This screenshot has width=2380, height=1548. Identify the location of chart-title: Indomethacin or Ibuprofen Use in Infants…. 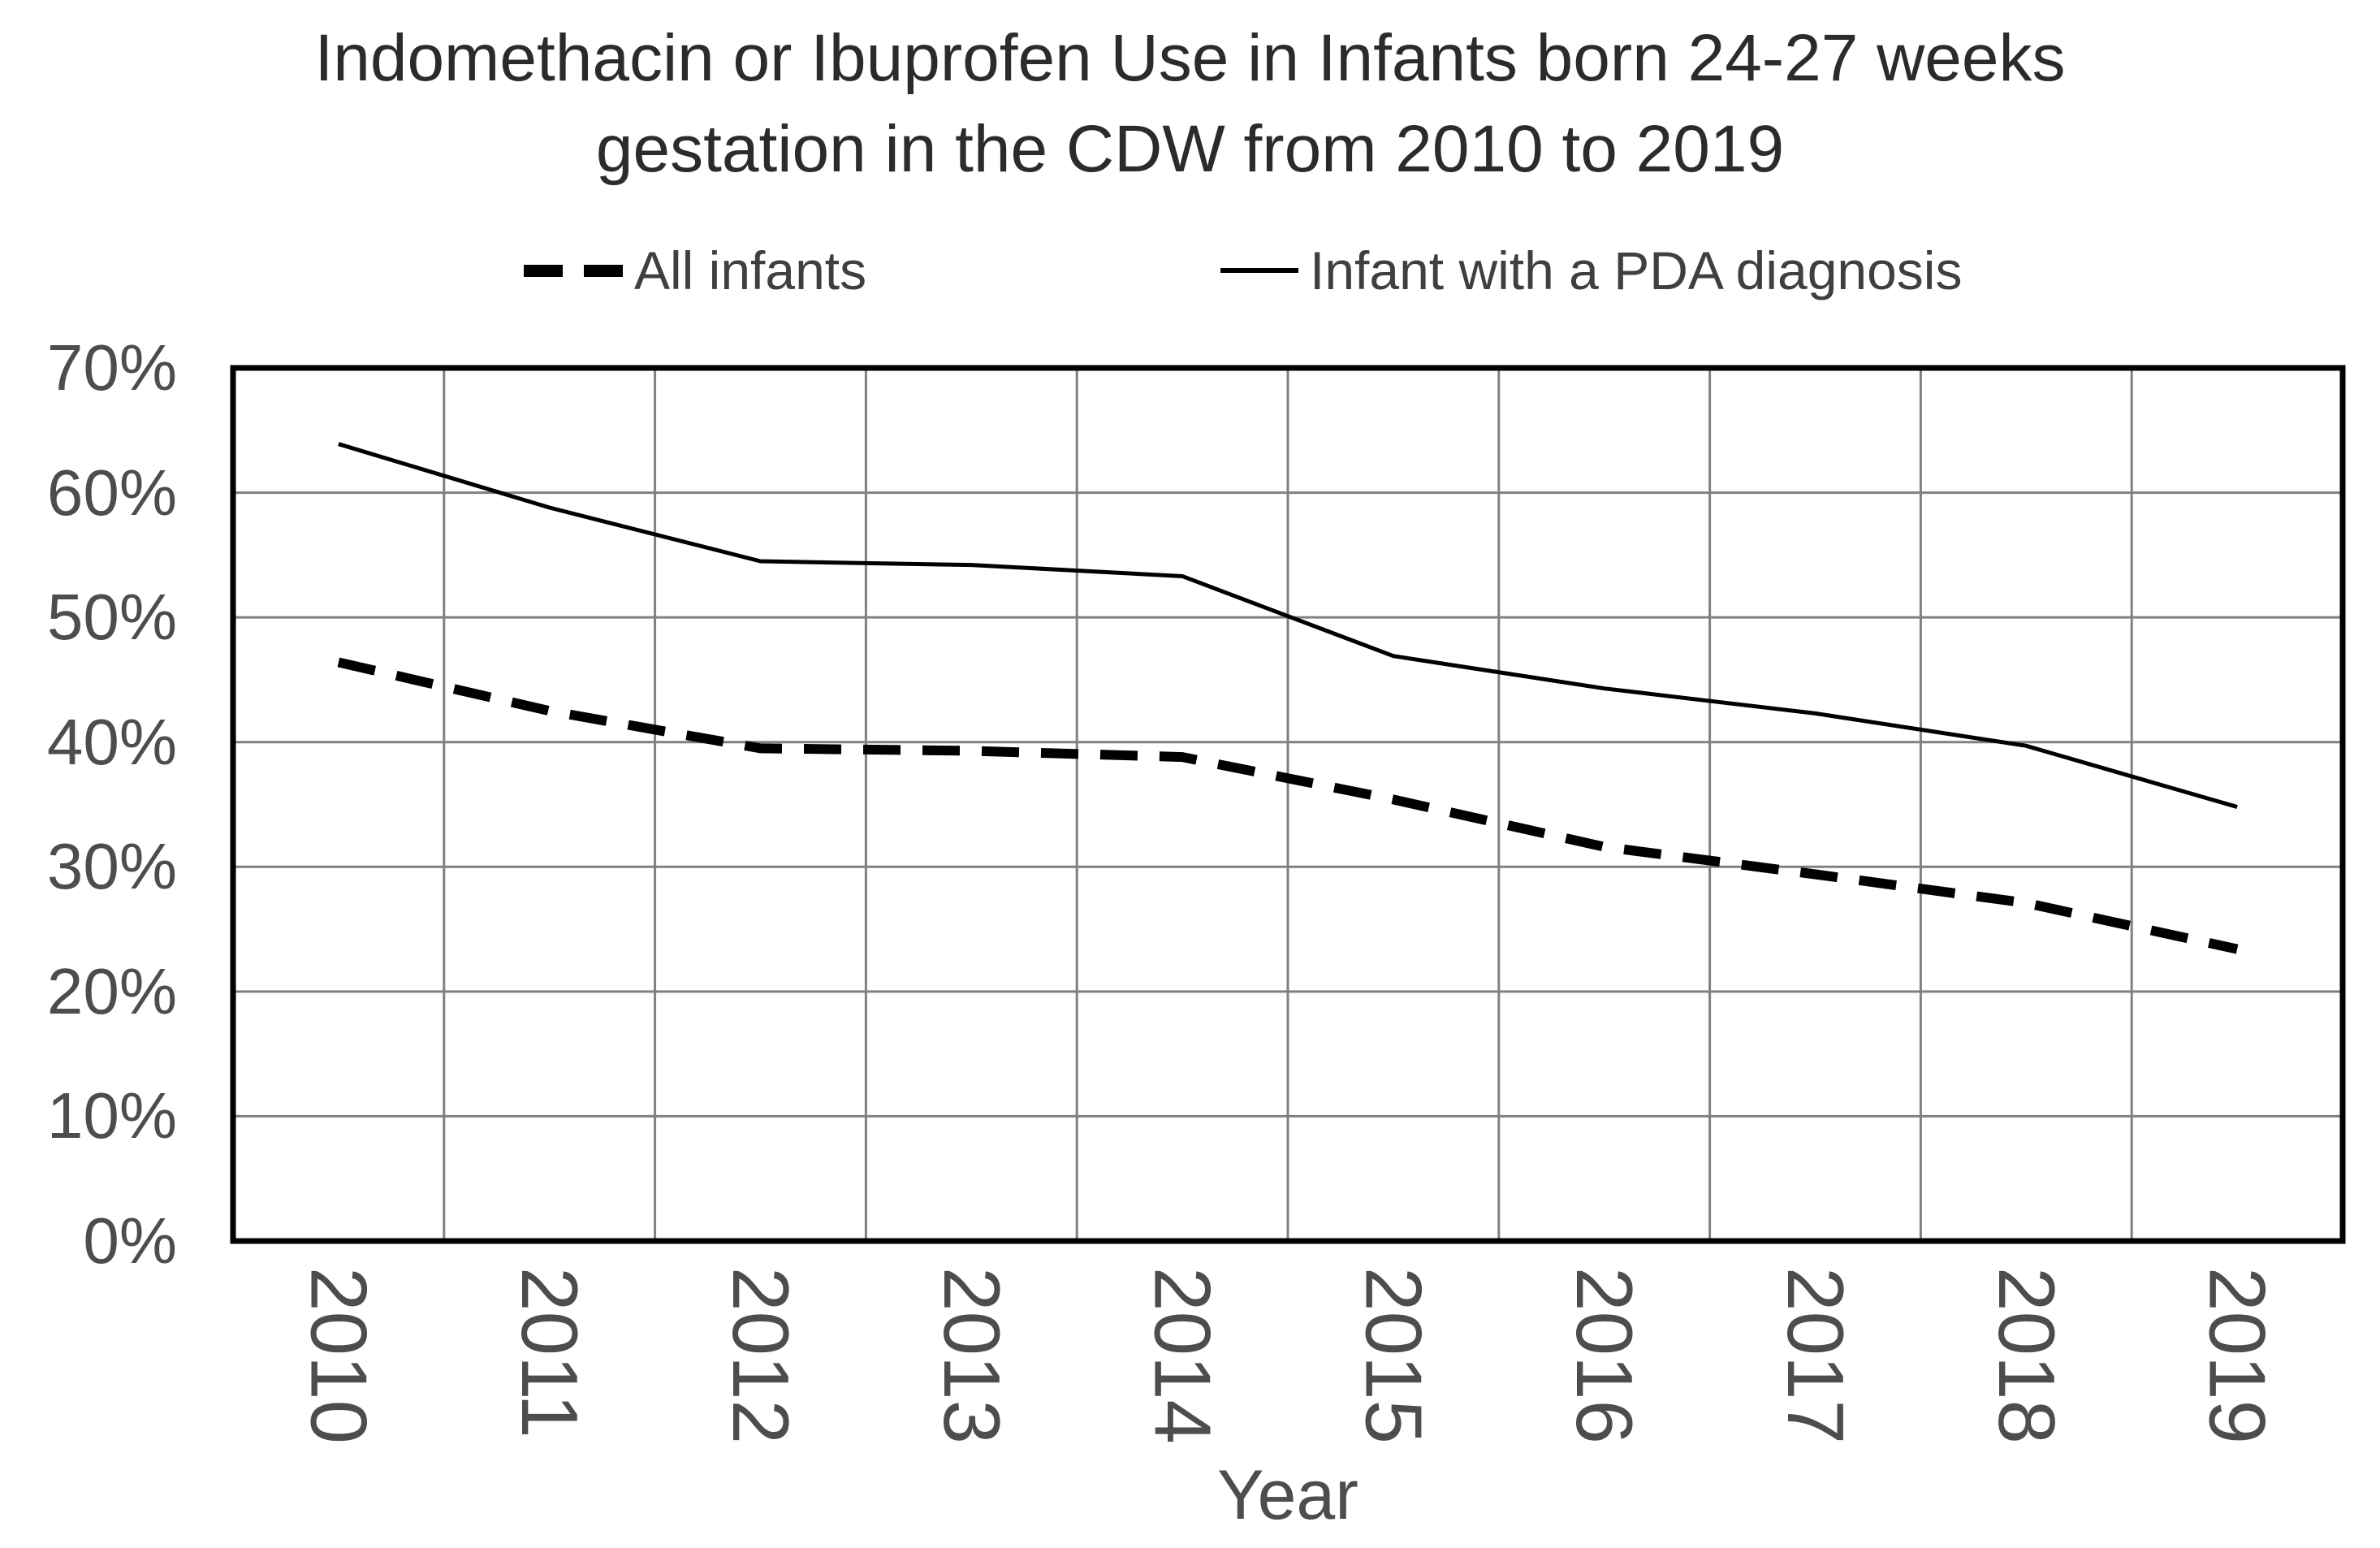
(1190, 104).